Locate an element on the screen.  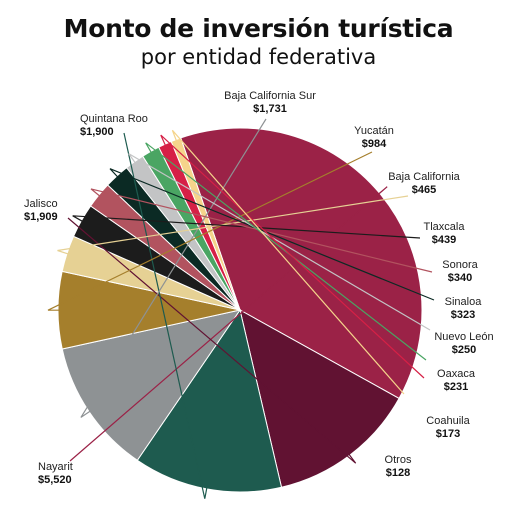
slice-value-label: $323 is located at coordinates (463, 315).